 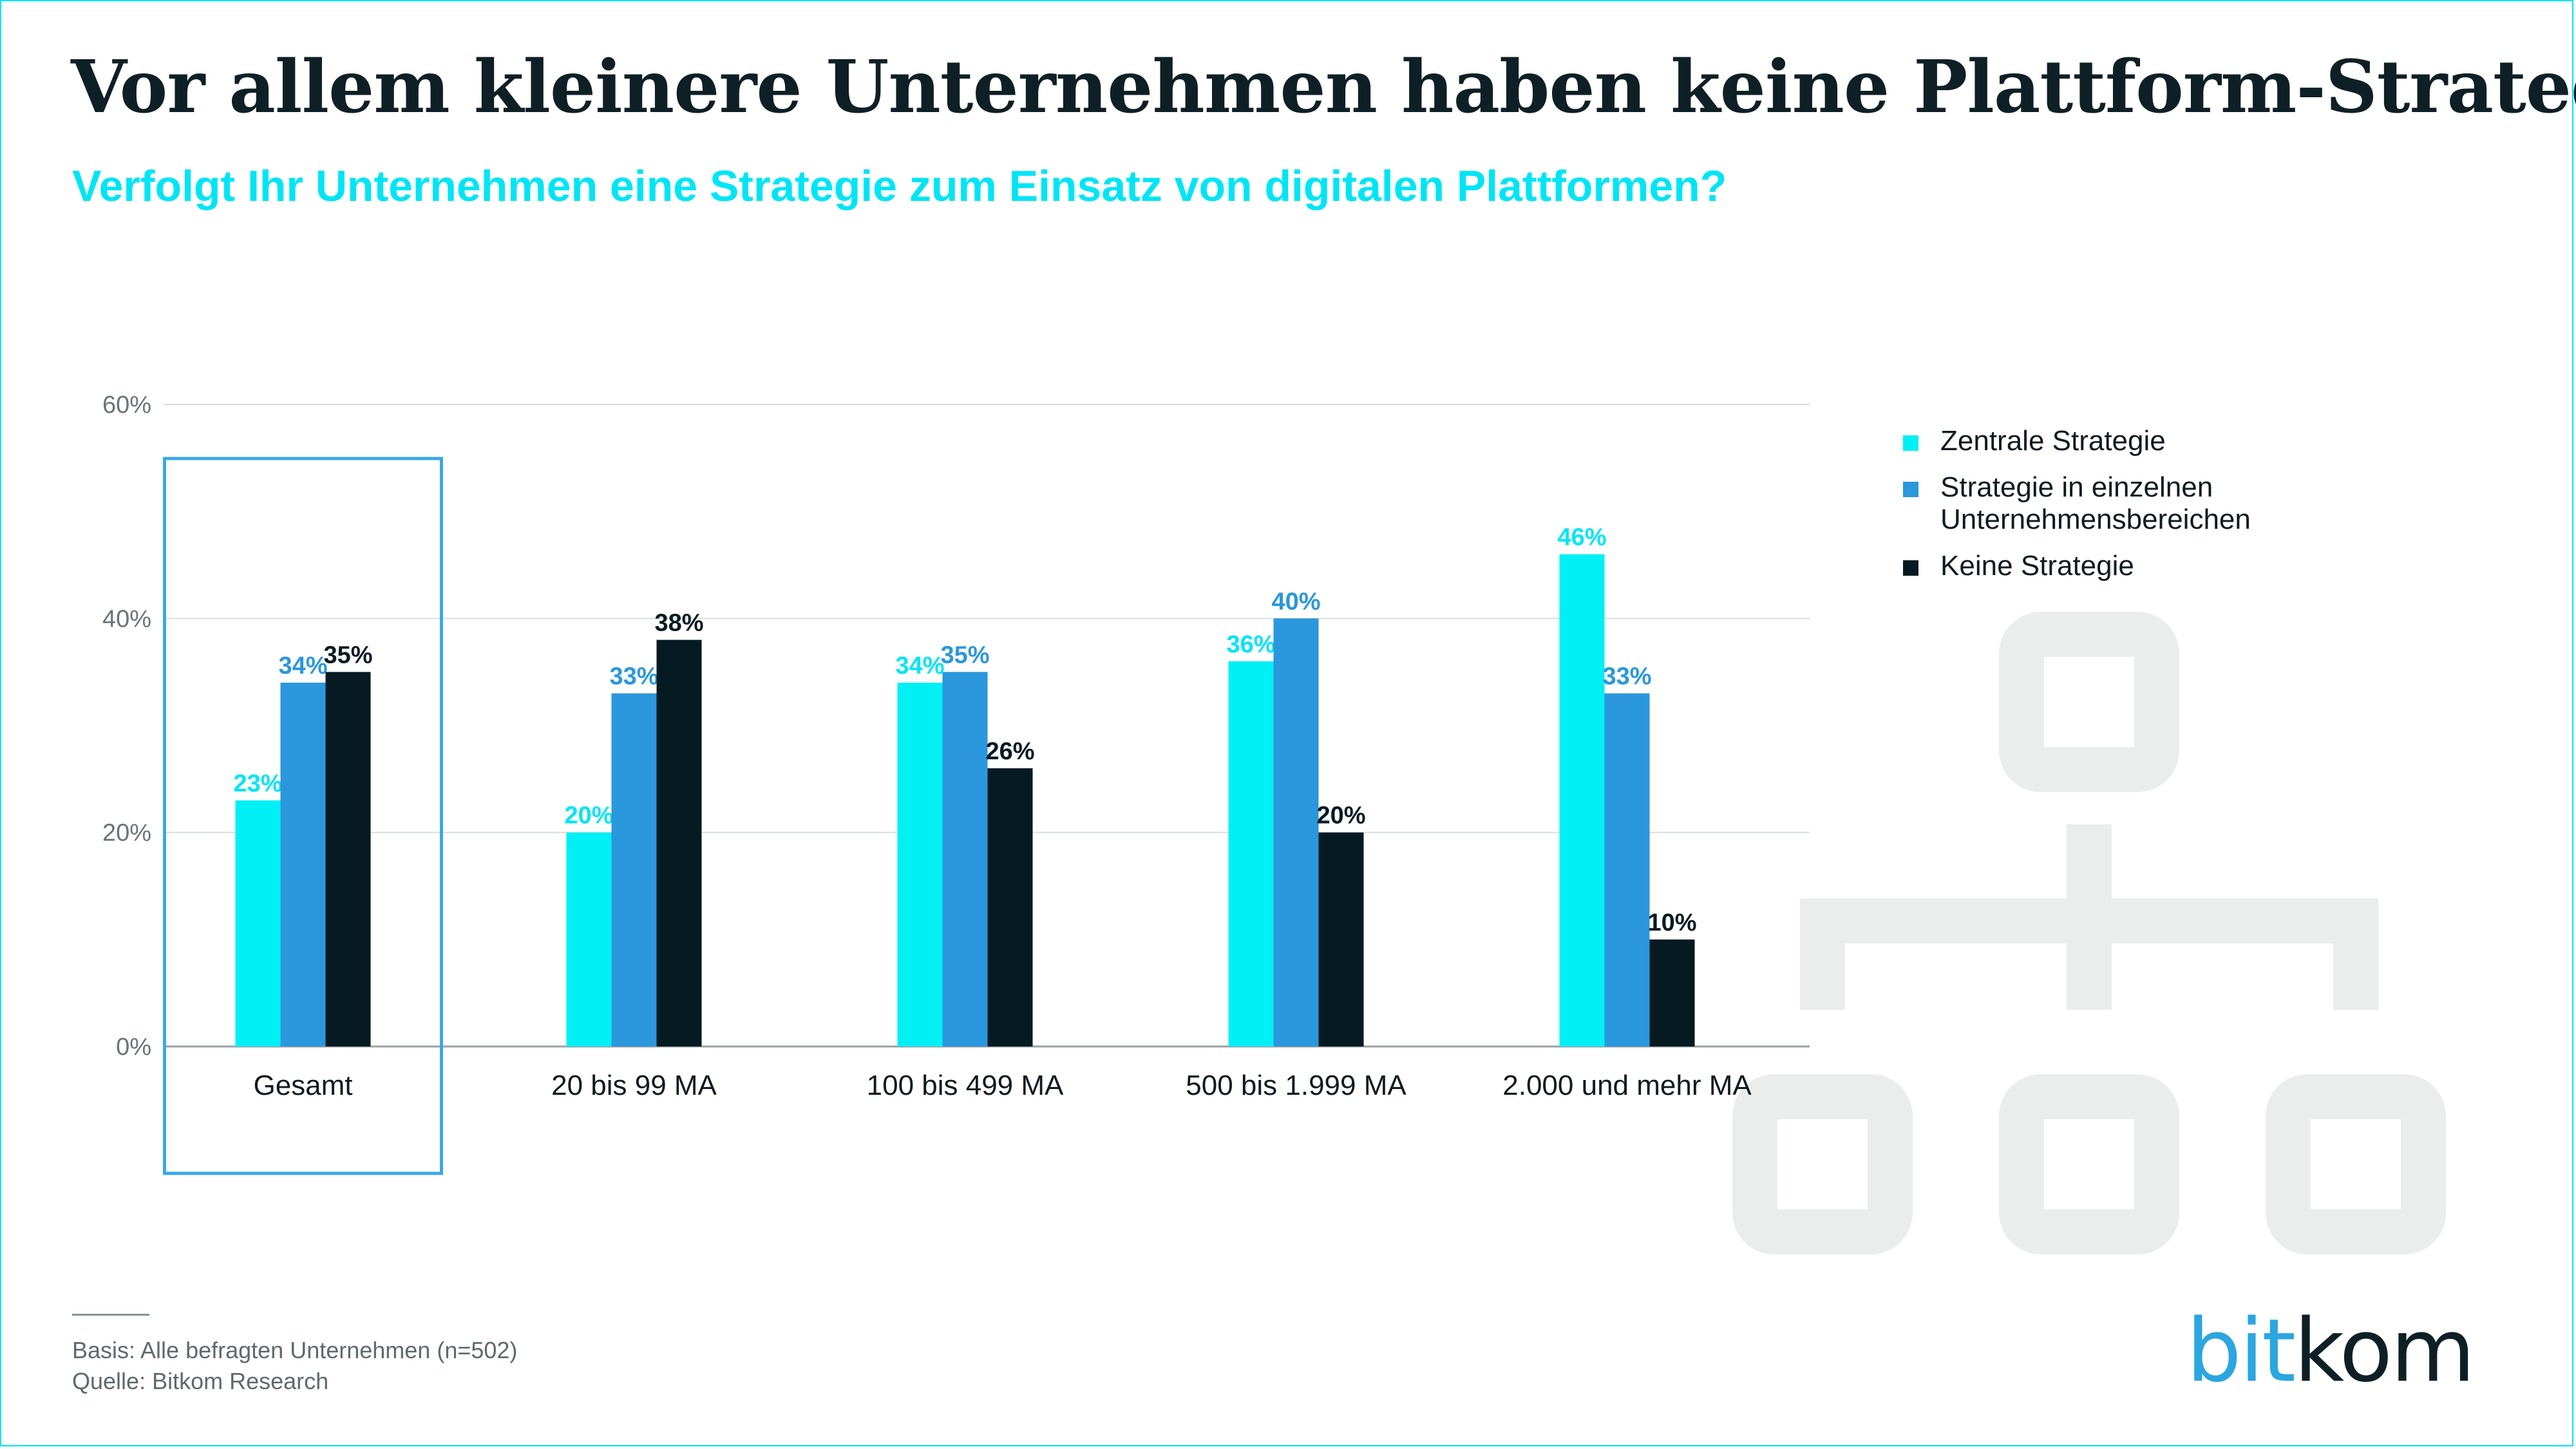 I want to click on bar-20-bis-99-ma-strategie-in-einzelnen-unternehmensbereichen, so click(x=634, y=870).